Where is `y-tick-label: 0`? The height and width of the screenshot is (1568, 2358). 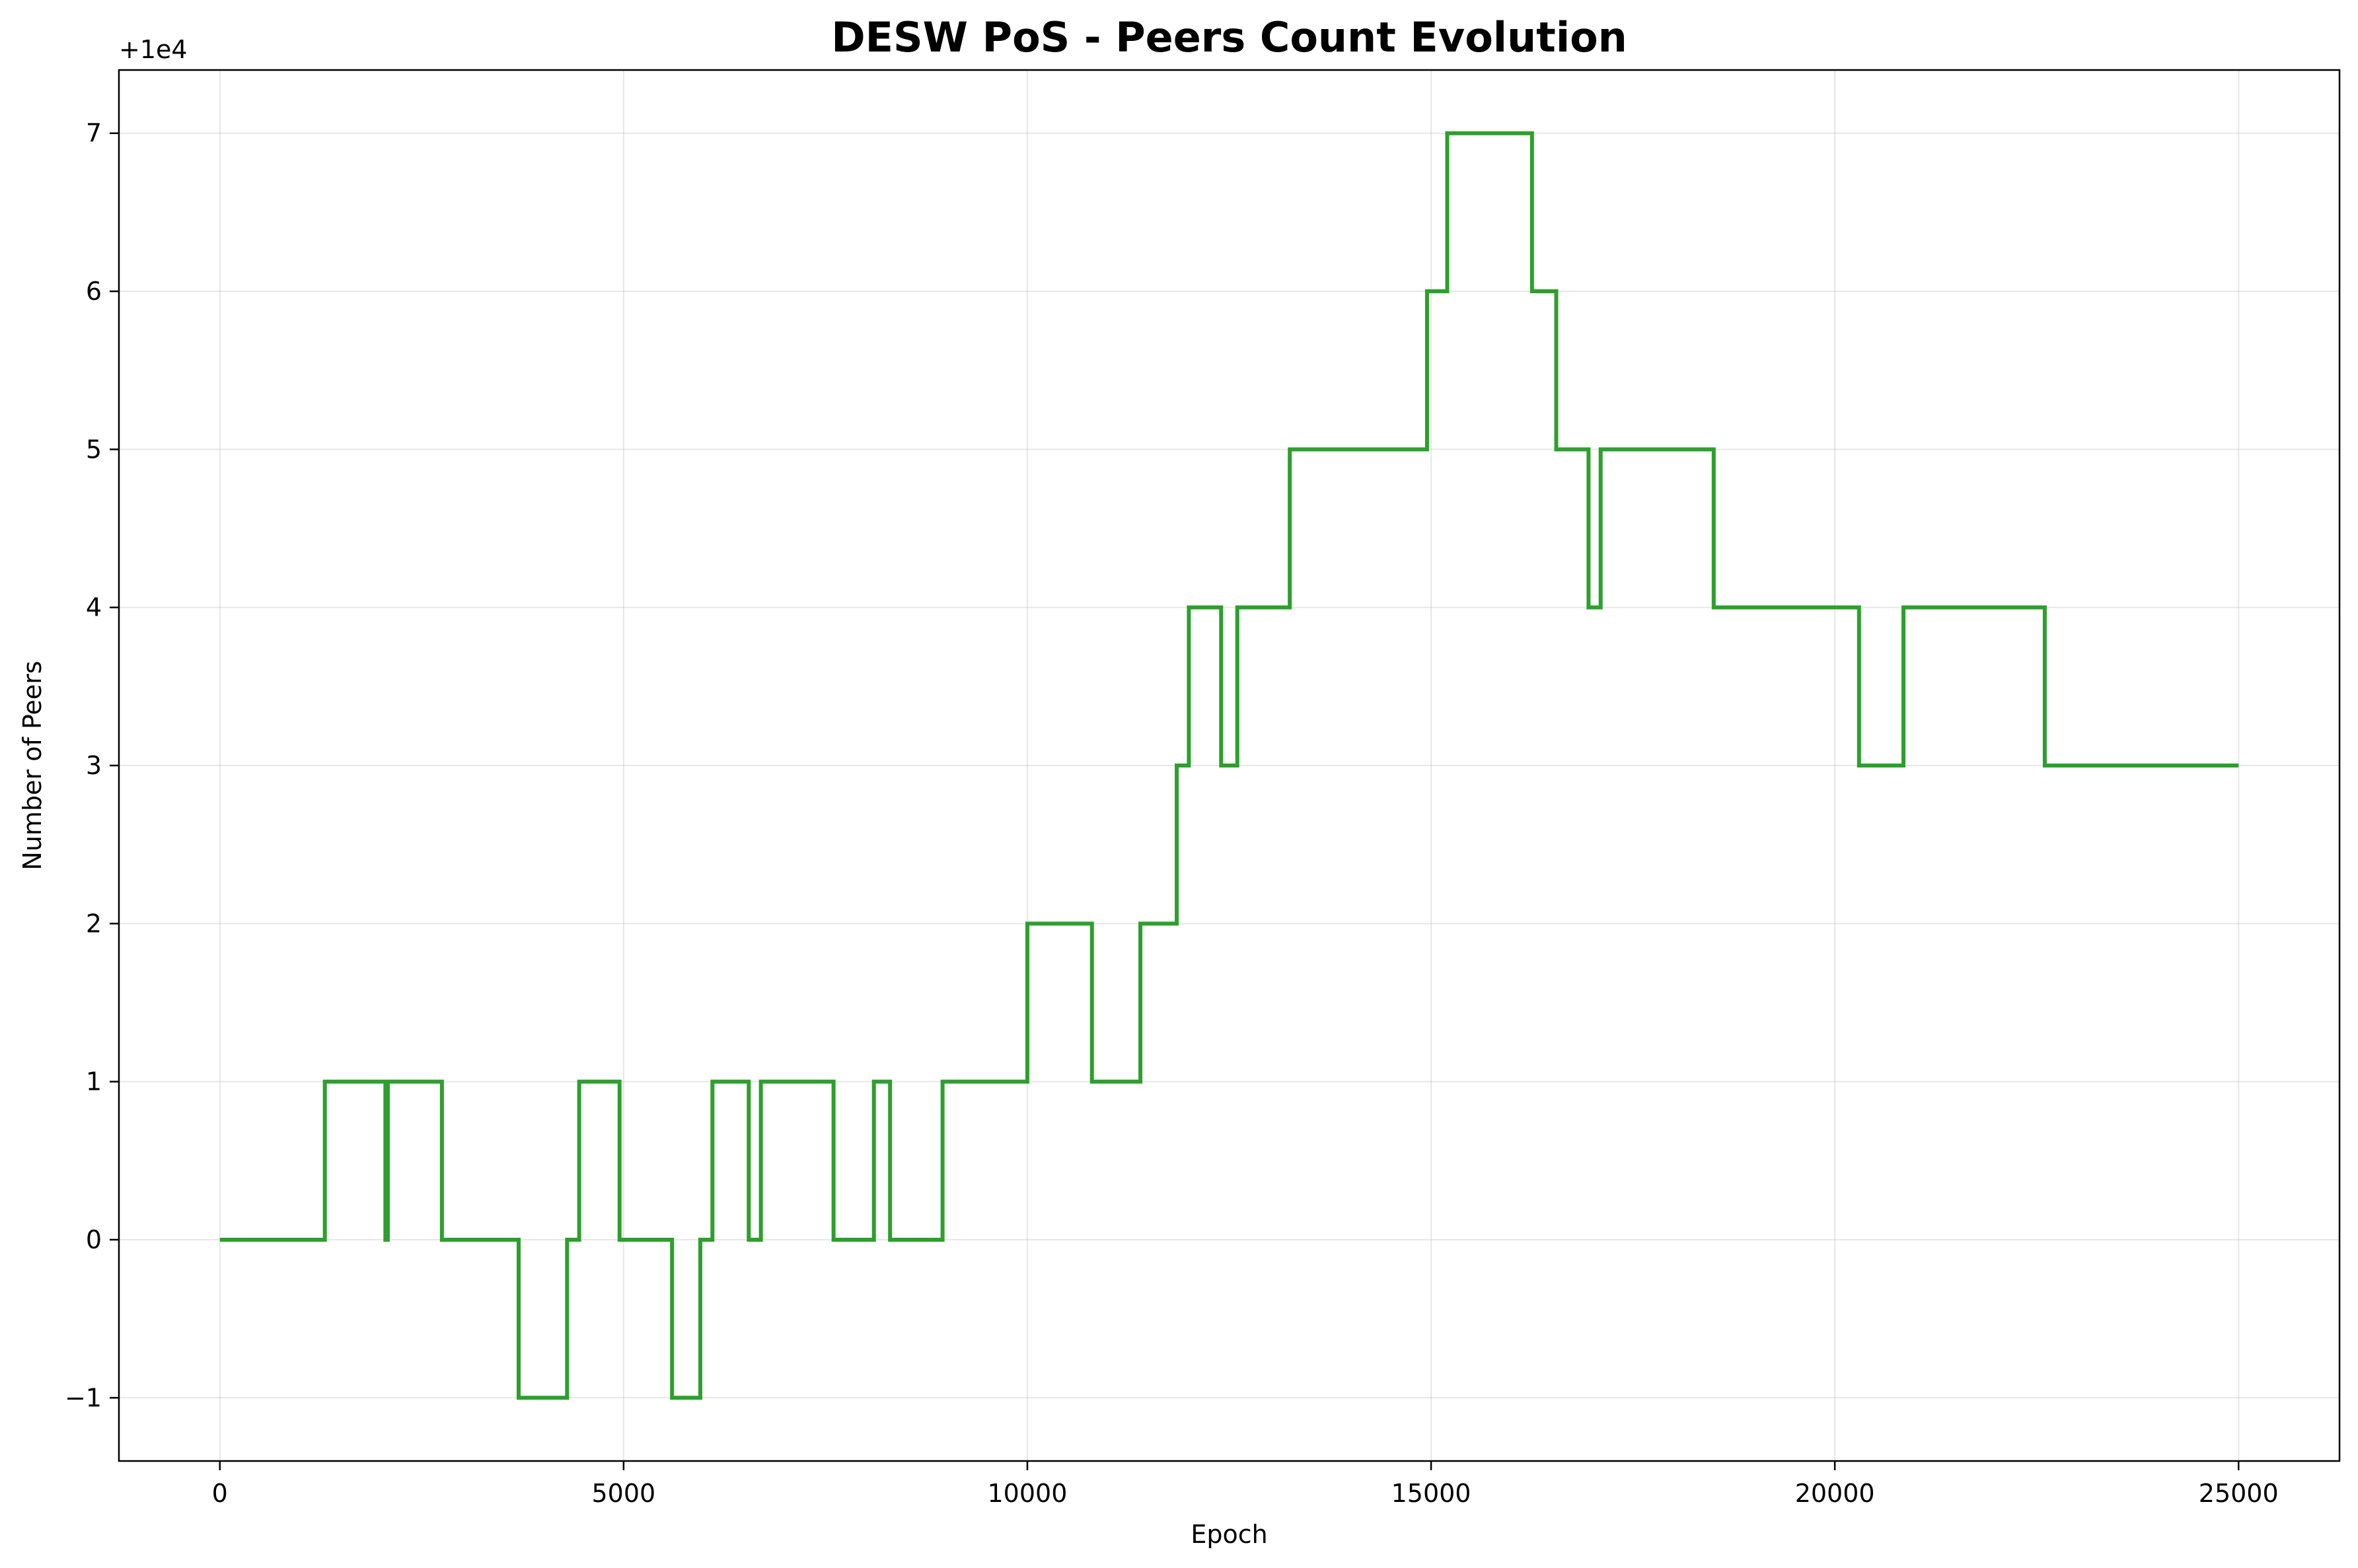 y-tick-label: 0 is located at coordinates (94, 1239).